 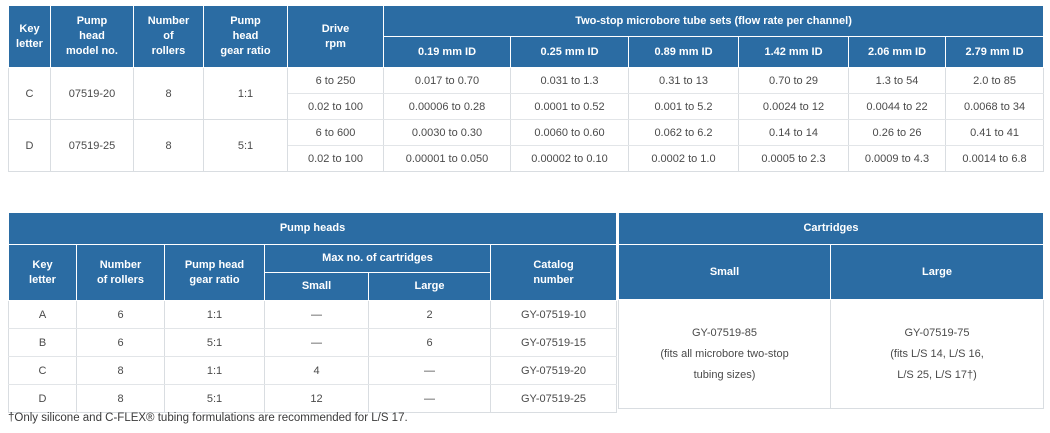 I want to click on header-tube-id-1: 0.25 mm ID, so click(x=569, y=52).